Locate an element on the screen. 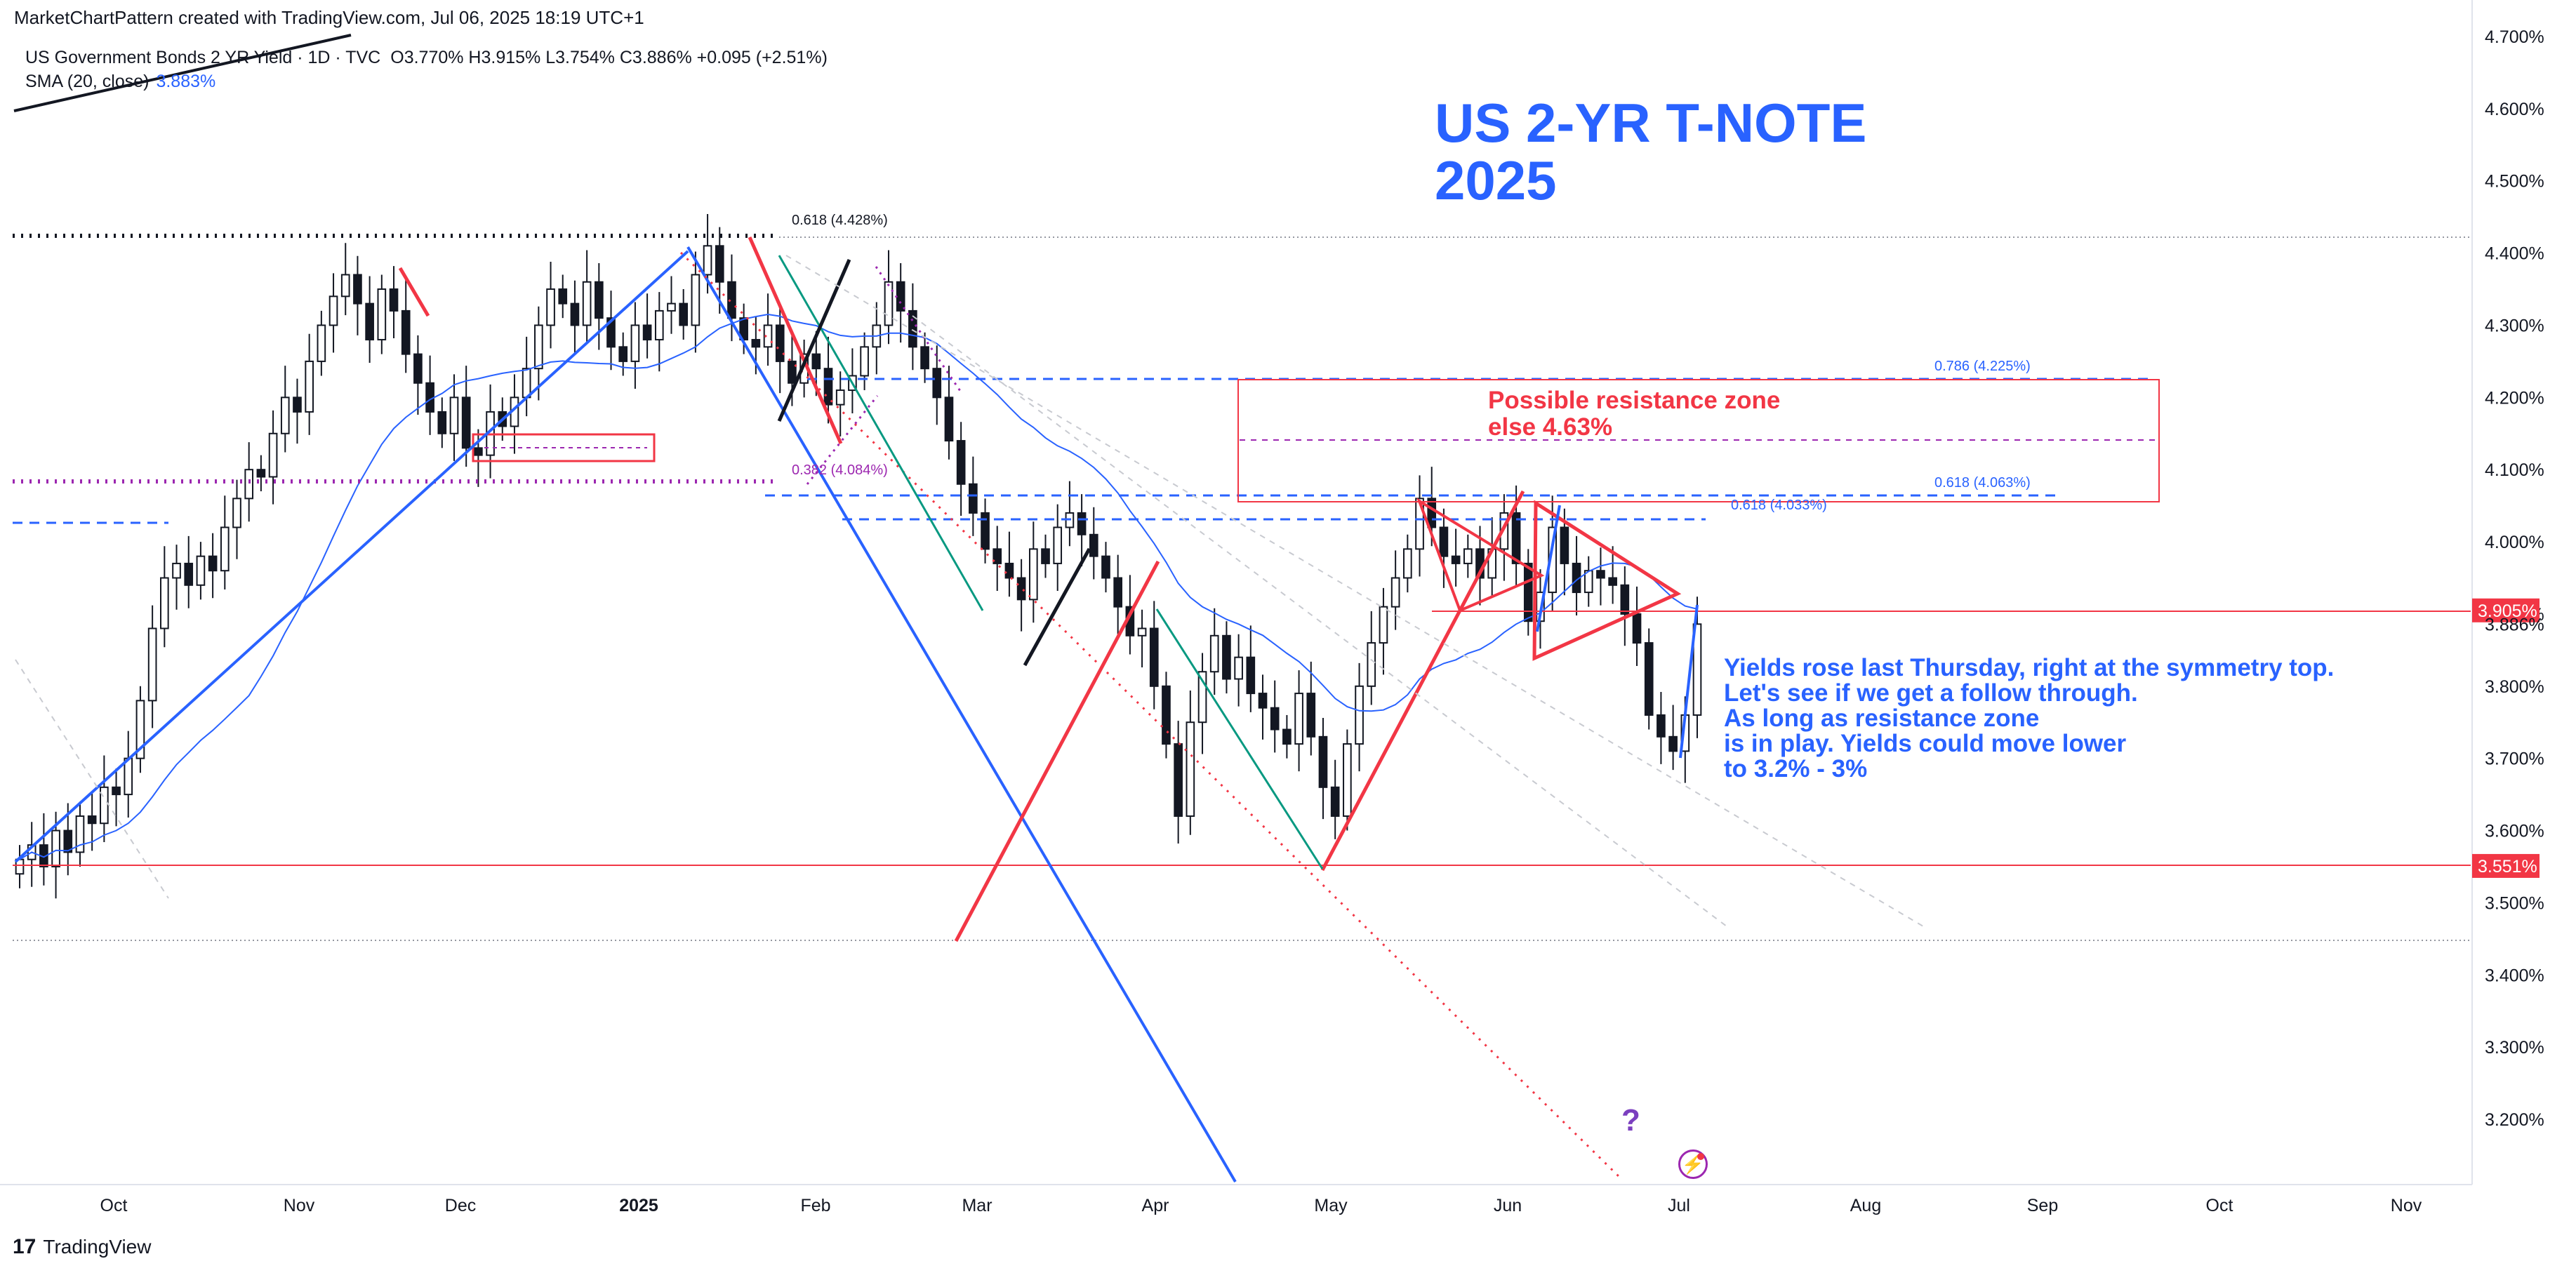 The image size is (2576, 1273). triangle-left is located at coordinates (1481, 555).